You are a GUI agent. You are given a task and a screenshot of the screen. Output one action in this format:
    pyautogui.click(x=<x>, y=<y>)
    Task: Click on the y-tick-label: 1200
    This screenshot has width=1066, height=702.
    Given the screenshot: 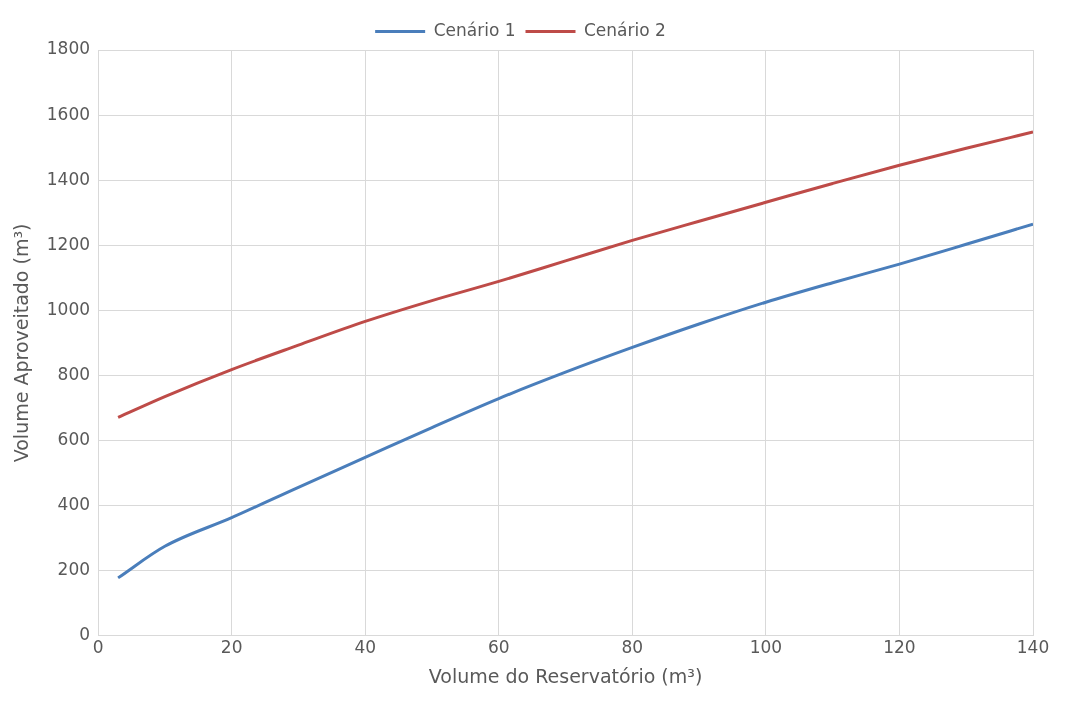 What is the action you would take?
    pyautogui.click(x=68, y=243)
    